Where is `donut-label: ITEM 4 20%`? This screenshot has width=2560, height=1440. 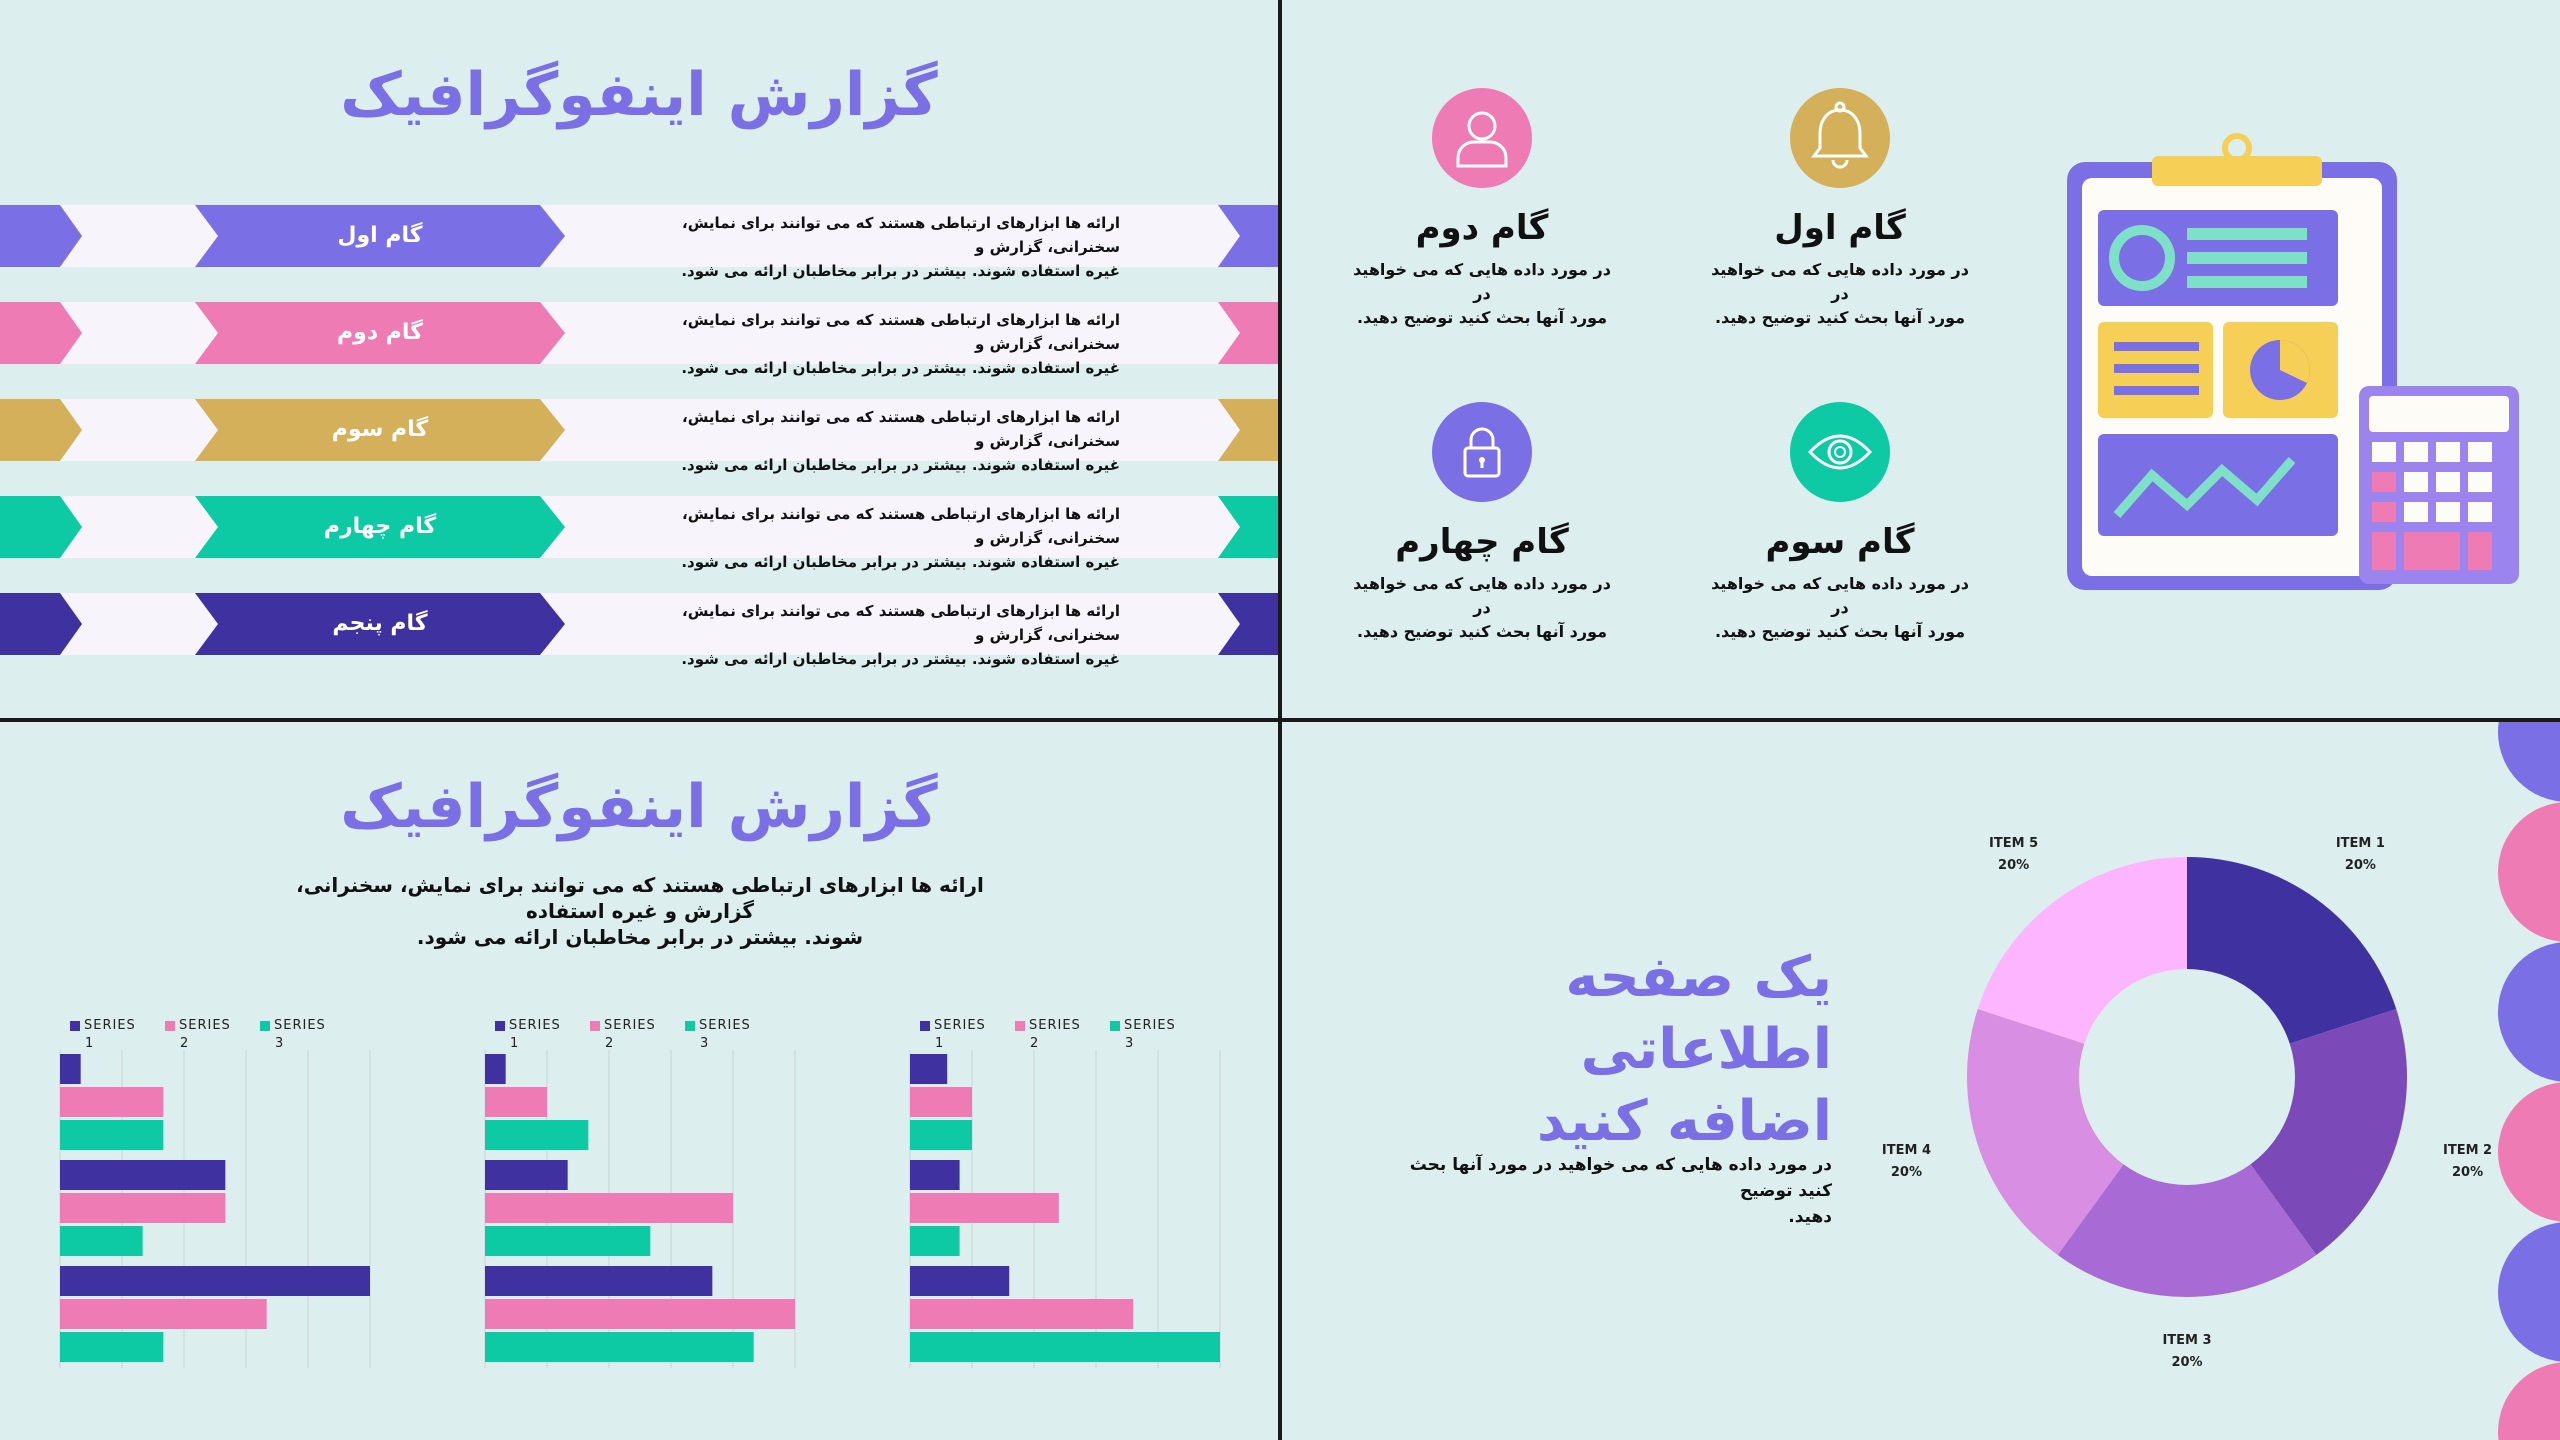 donut-label: ITEM 4 20% is located at coordinates (1906, 1162).